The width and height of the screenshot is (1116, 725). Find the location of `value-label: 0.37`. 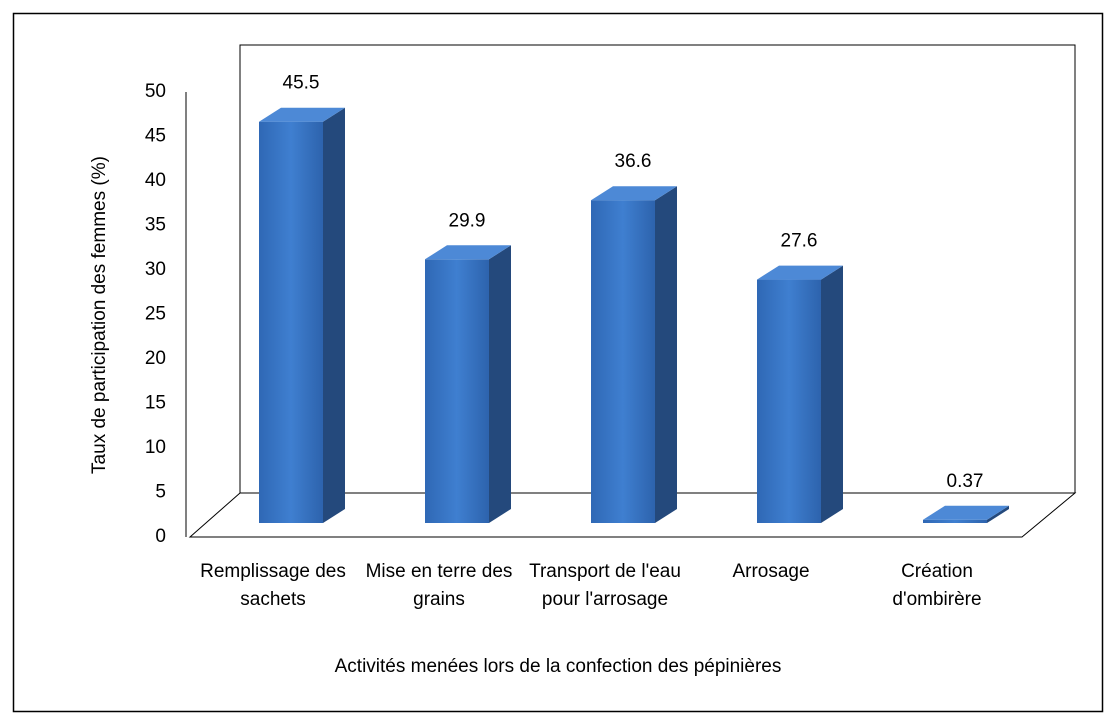

value-label: 0.37 is located at coordinates (965, 481).